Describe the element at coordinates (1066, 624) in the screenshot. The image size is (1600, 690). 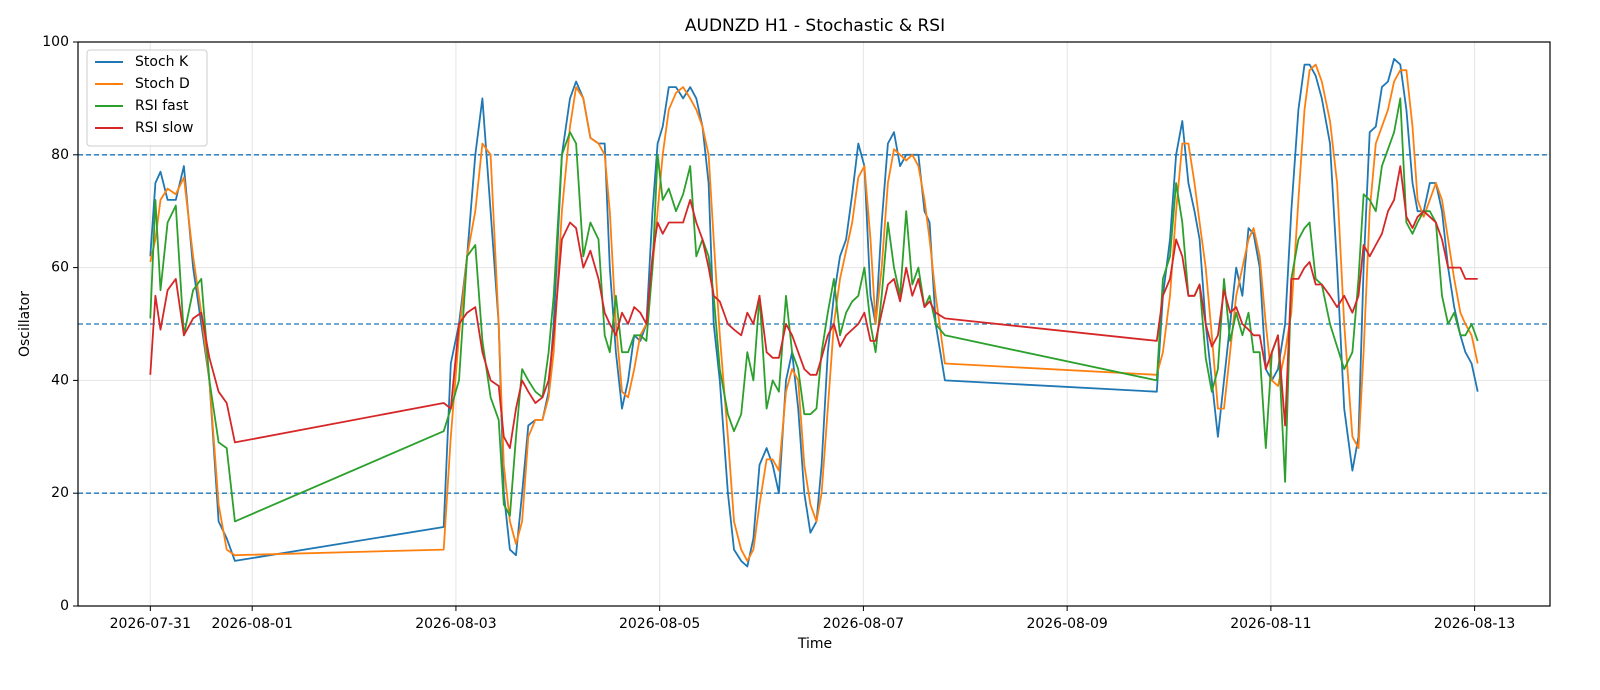
I see `x-tick-label: 2026-08-09` at that location.